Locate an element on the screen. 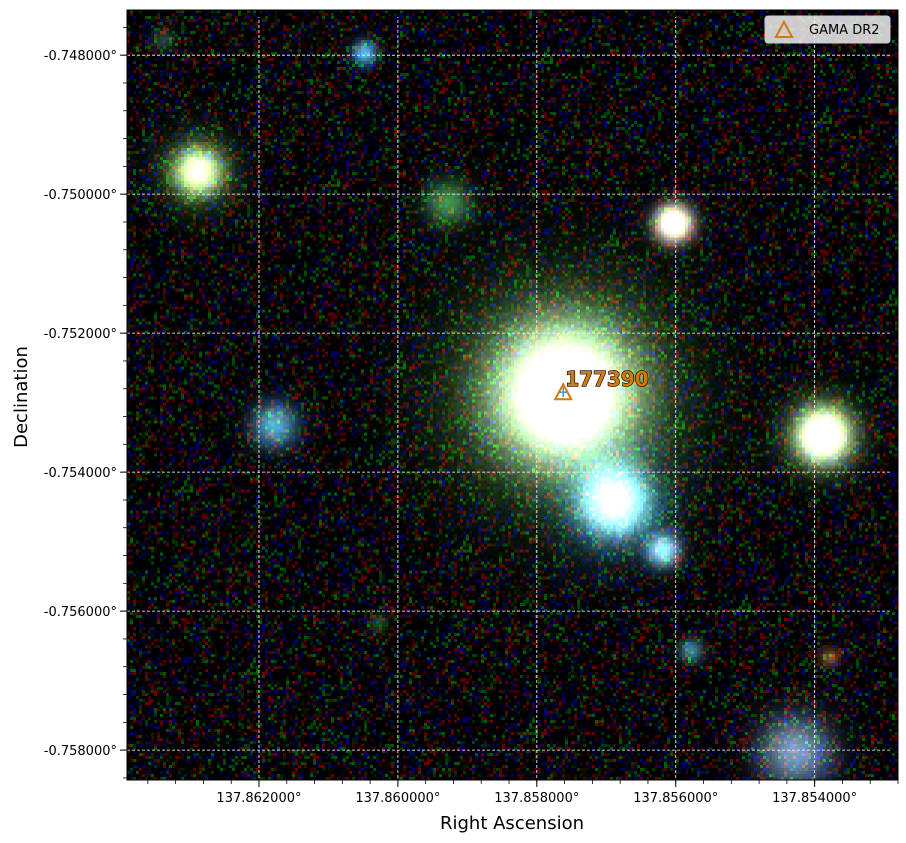  x-tick-label: 137.854000° is located at coordinates (814, 798).